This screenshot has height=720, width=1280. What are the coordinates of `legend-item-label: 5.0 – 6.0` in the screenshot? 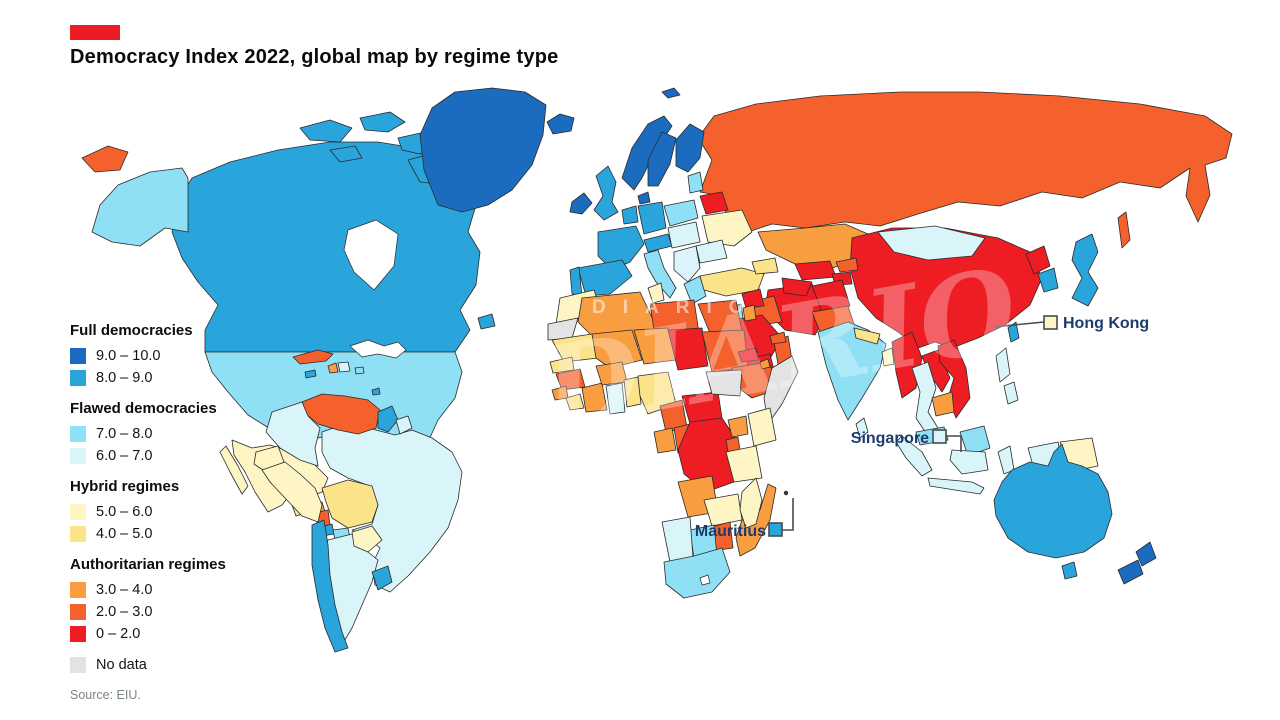 It's located at (124, 511).